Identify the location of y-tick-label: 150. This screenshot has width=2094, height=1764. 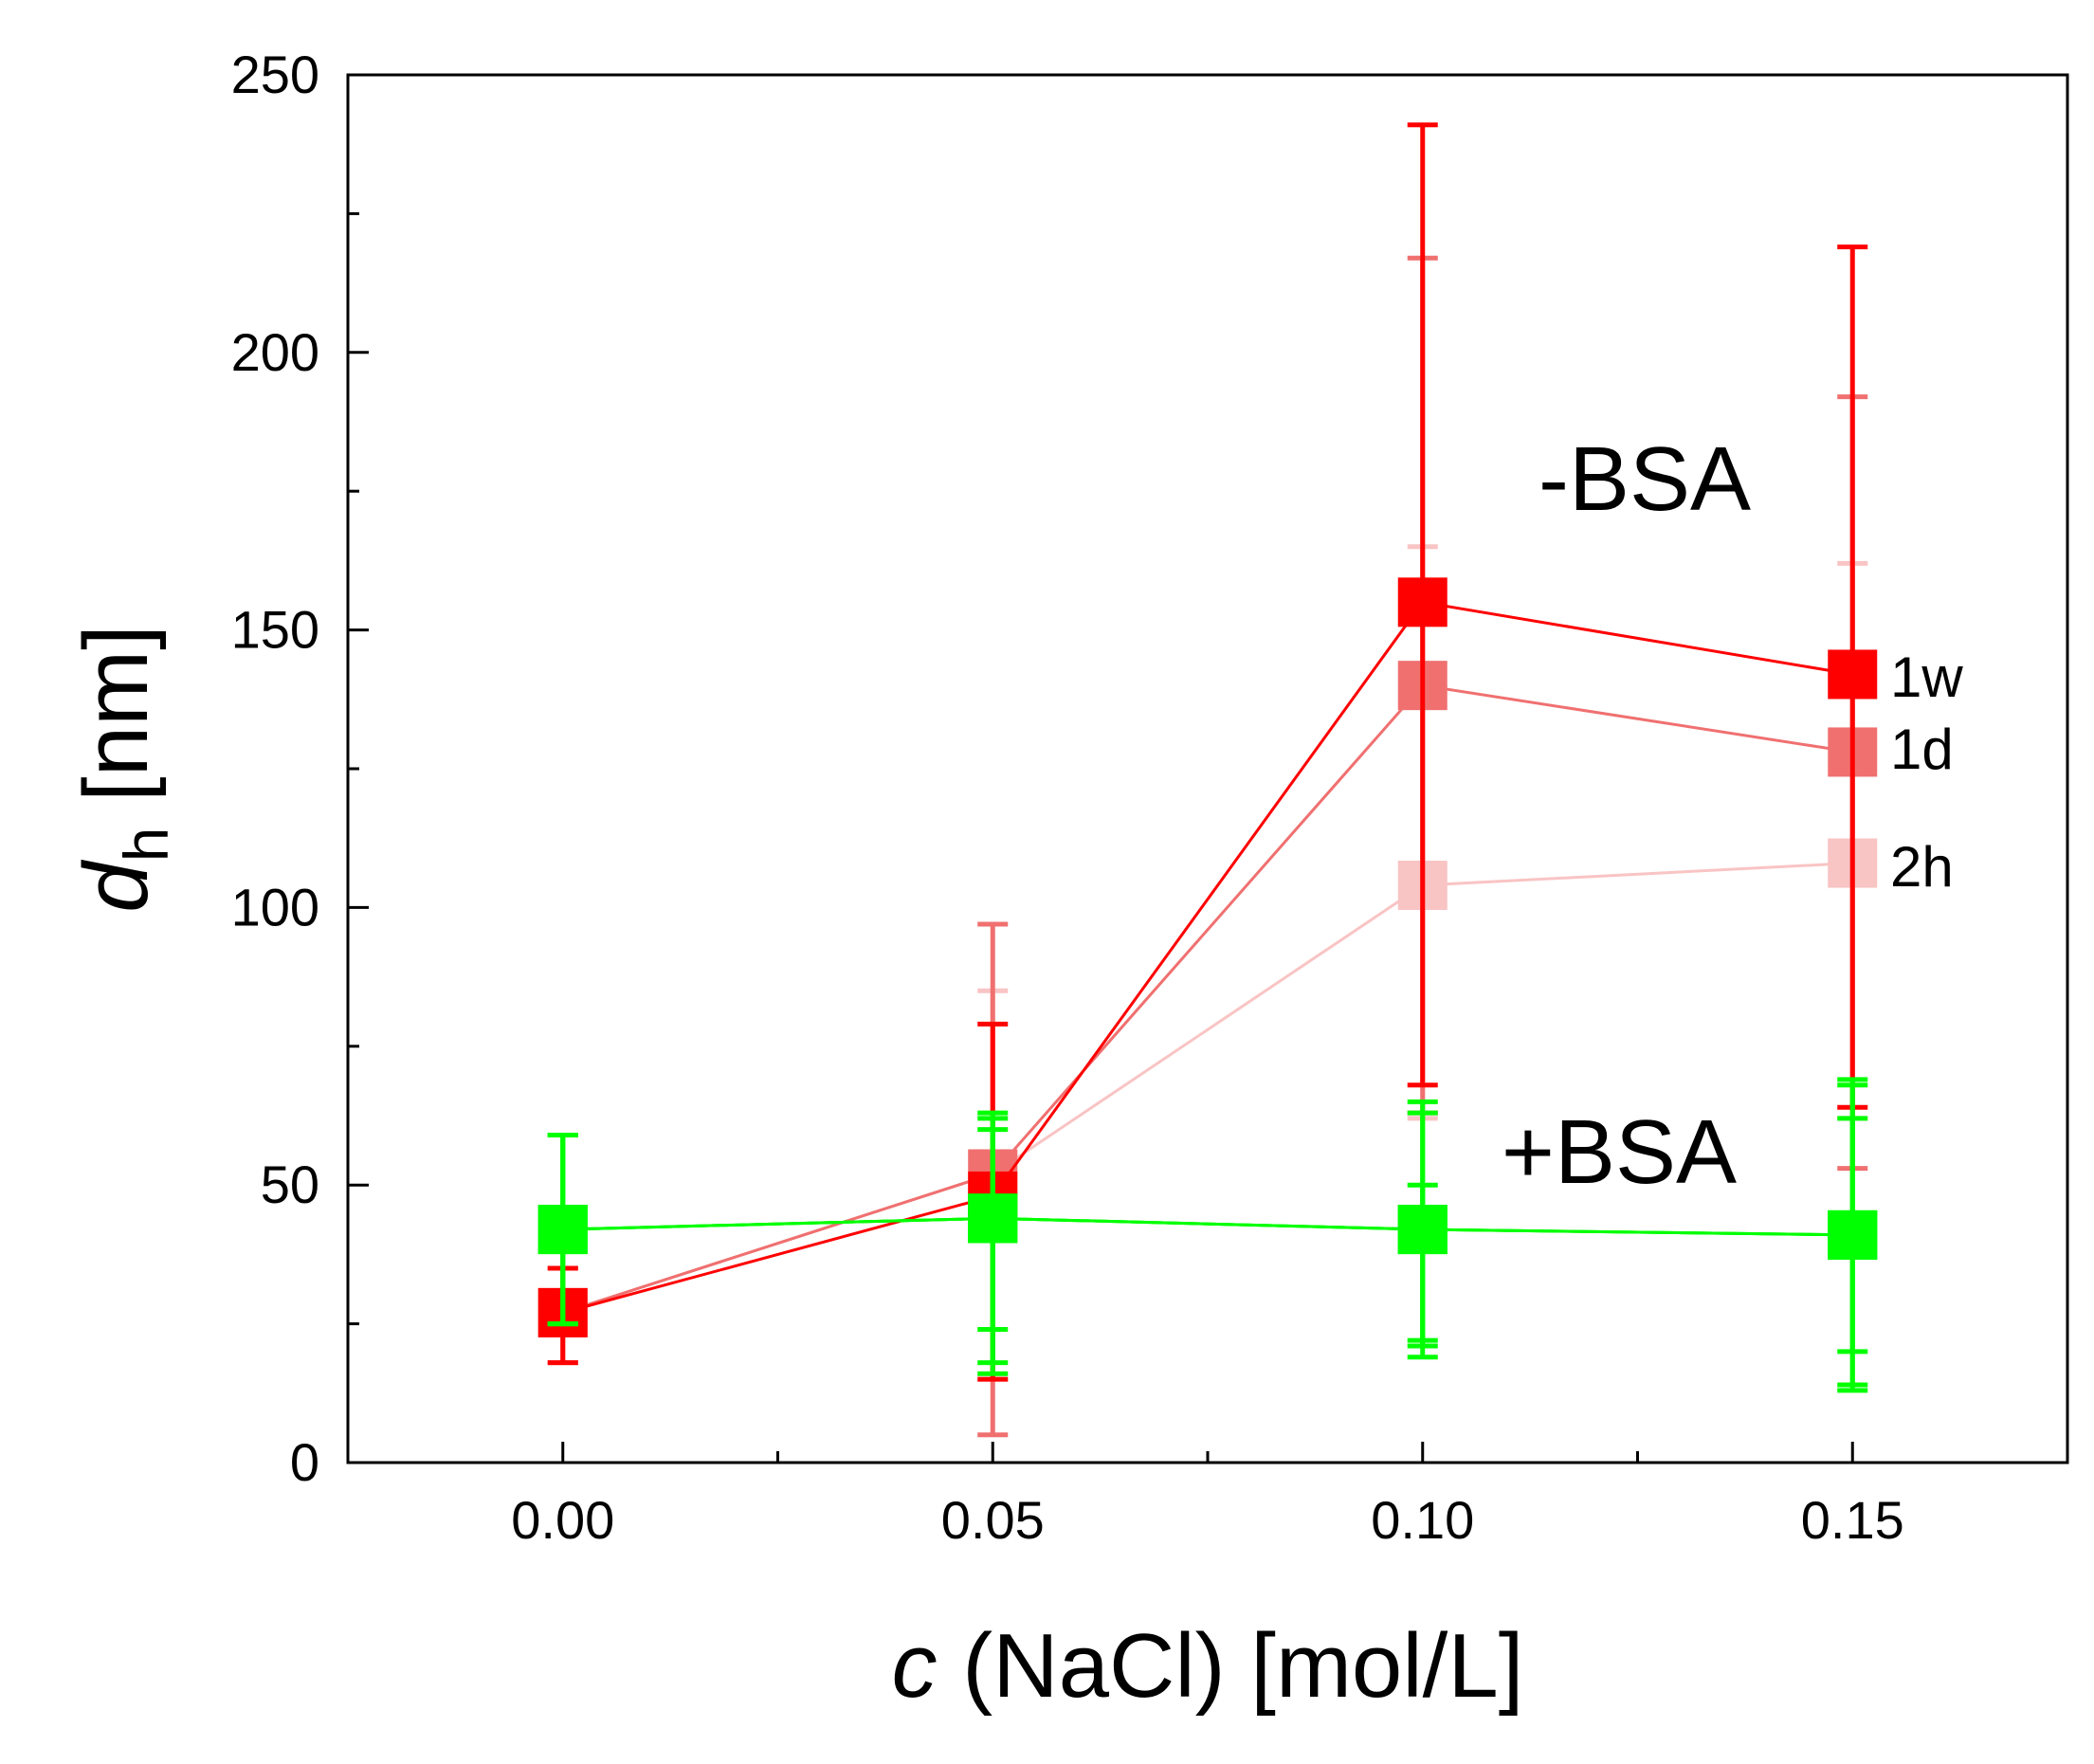
(275, 630).